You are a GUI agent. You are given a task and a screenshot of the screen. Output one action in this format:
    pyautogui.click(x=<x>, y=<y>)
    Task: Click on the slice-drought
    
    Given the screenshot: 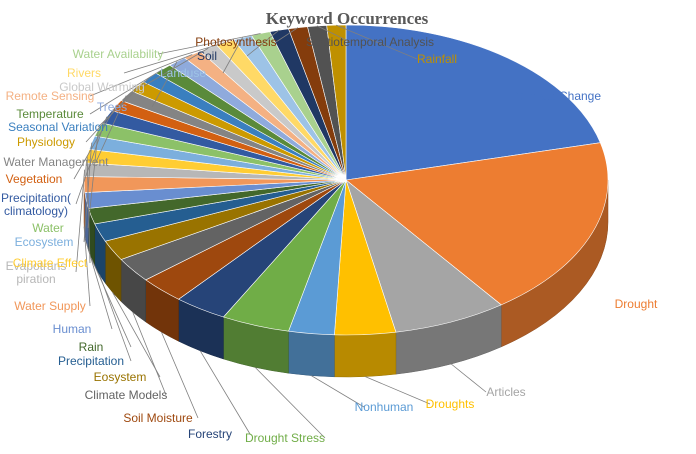 What is the action you would take?
    pyautogui.click(x=477, y=224)
    